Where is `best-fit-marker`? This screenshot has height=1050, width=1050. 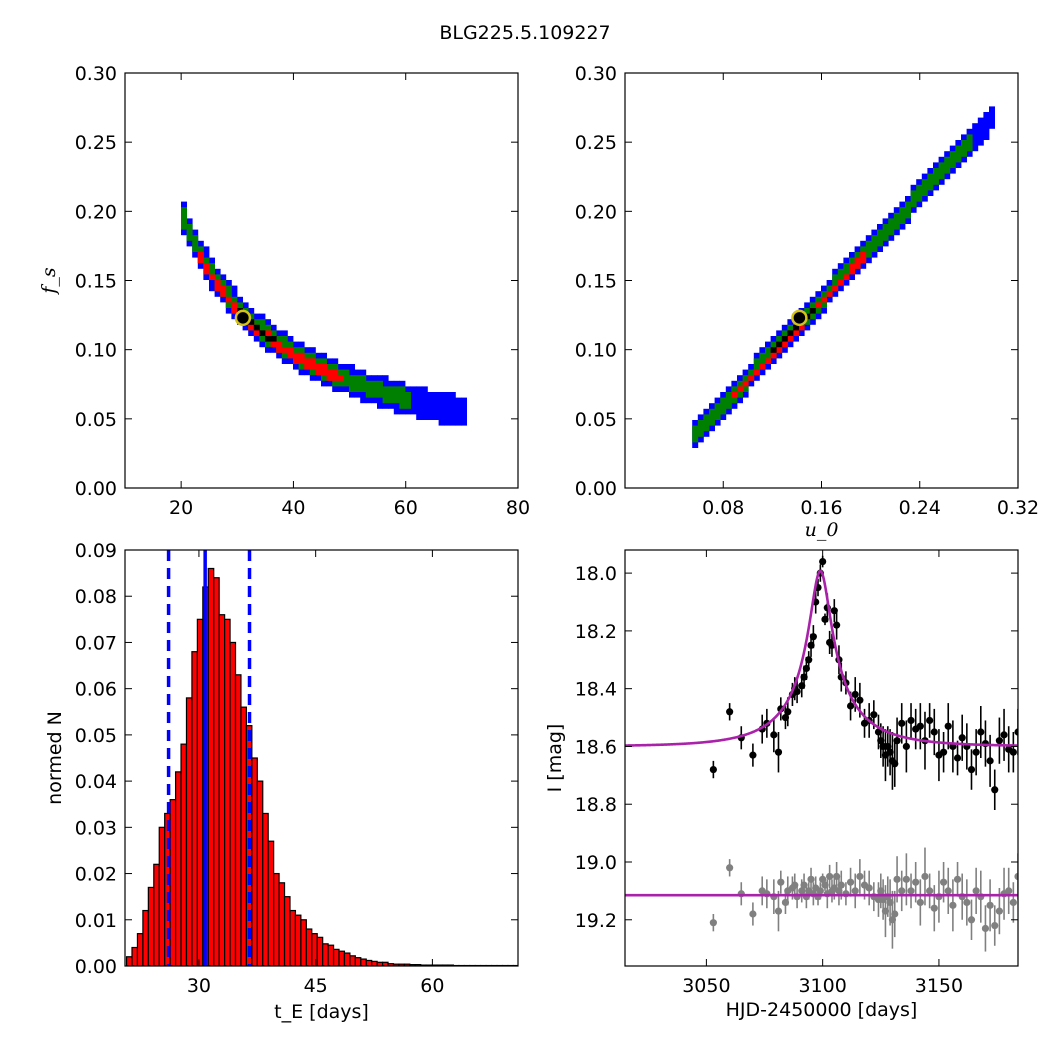
best-fit-marker is located at coordinates (243, 318).